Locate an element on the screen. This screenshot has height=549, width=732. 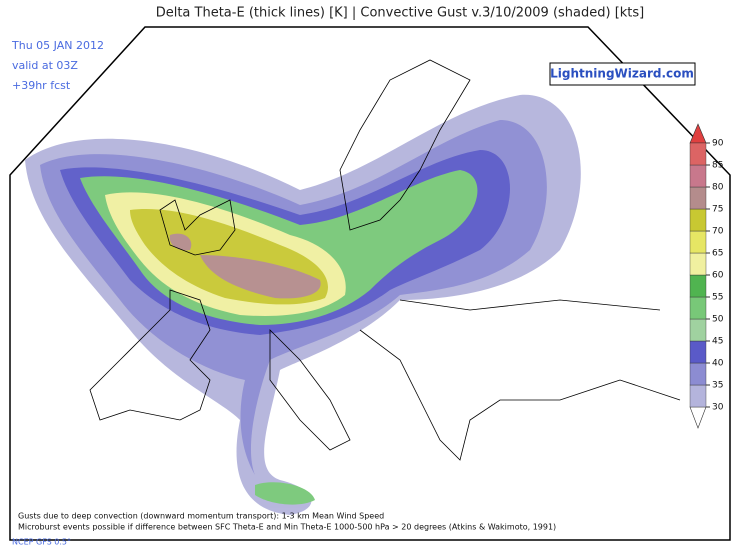
colorbar-label: 70 is located at coordinates (718, 232).